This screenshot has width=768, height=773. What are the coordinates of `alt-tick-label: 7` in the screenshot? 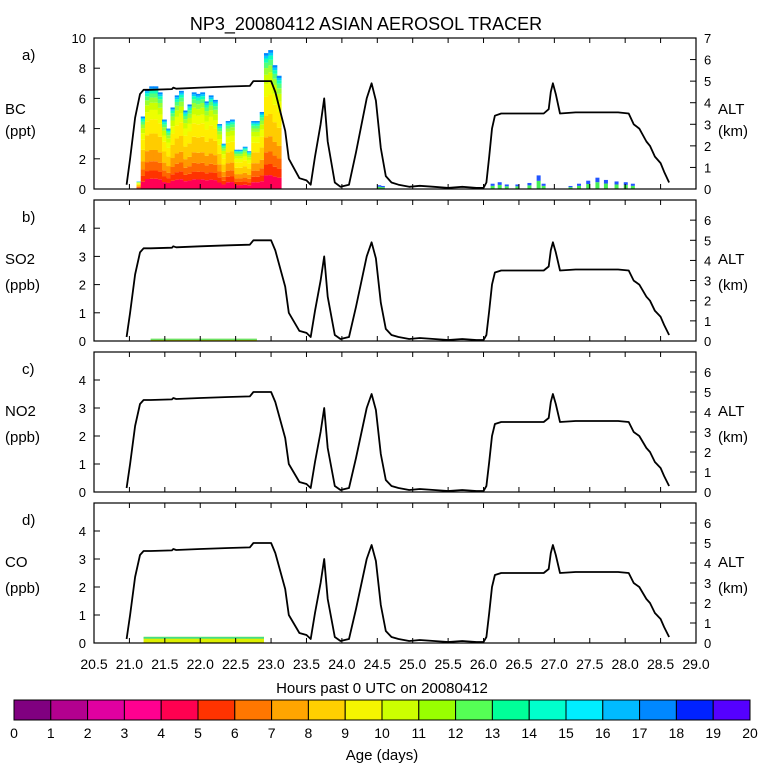 It's located at (707, 38).